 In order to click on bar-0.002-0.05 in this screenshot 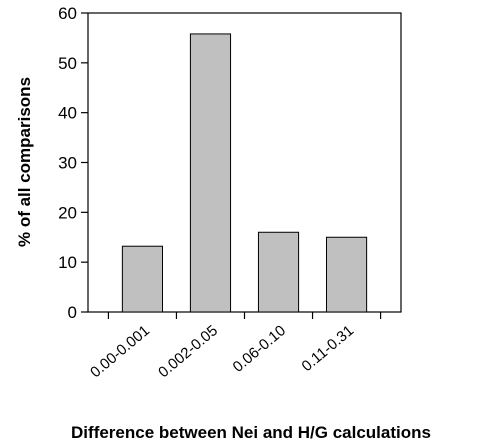, I will do `click(210, 173)`.